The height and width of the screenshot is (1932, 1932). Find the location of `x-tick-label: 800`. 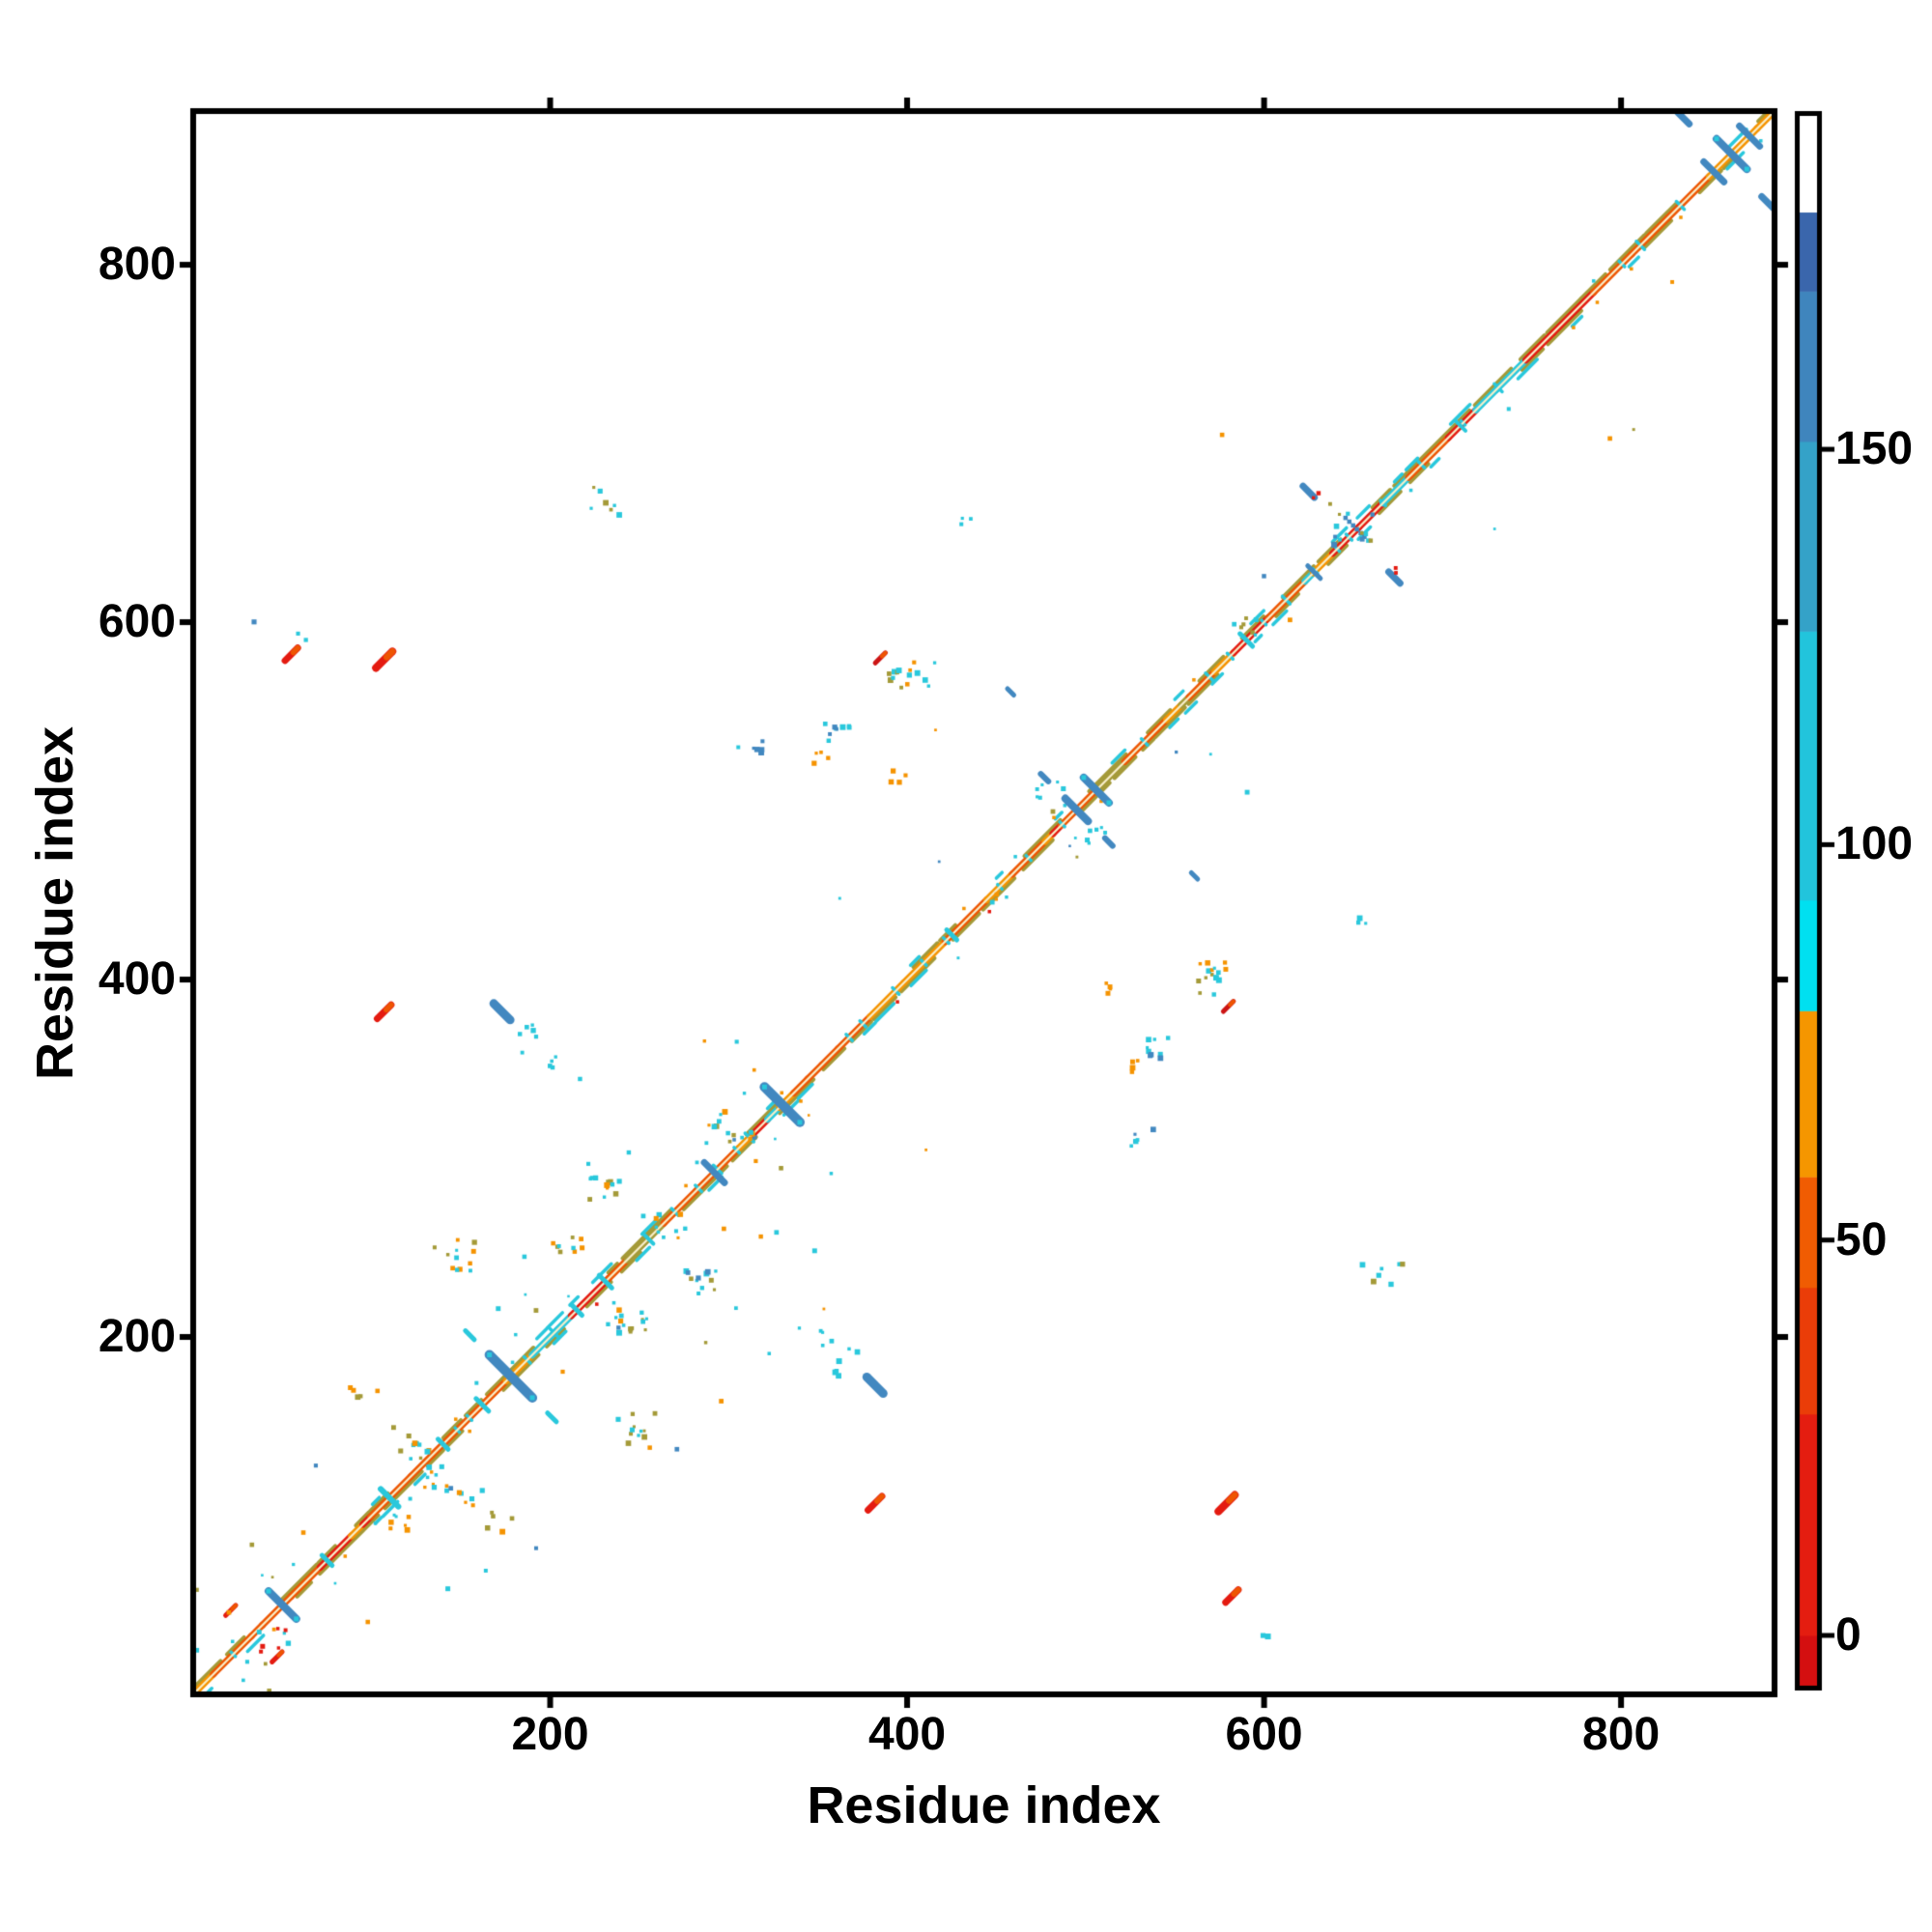

x-tick-label: 800 is located at coordinates (1621, 1734).